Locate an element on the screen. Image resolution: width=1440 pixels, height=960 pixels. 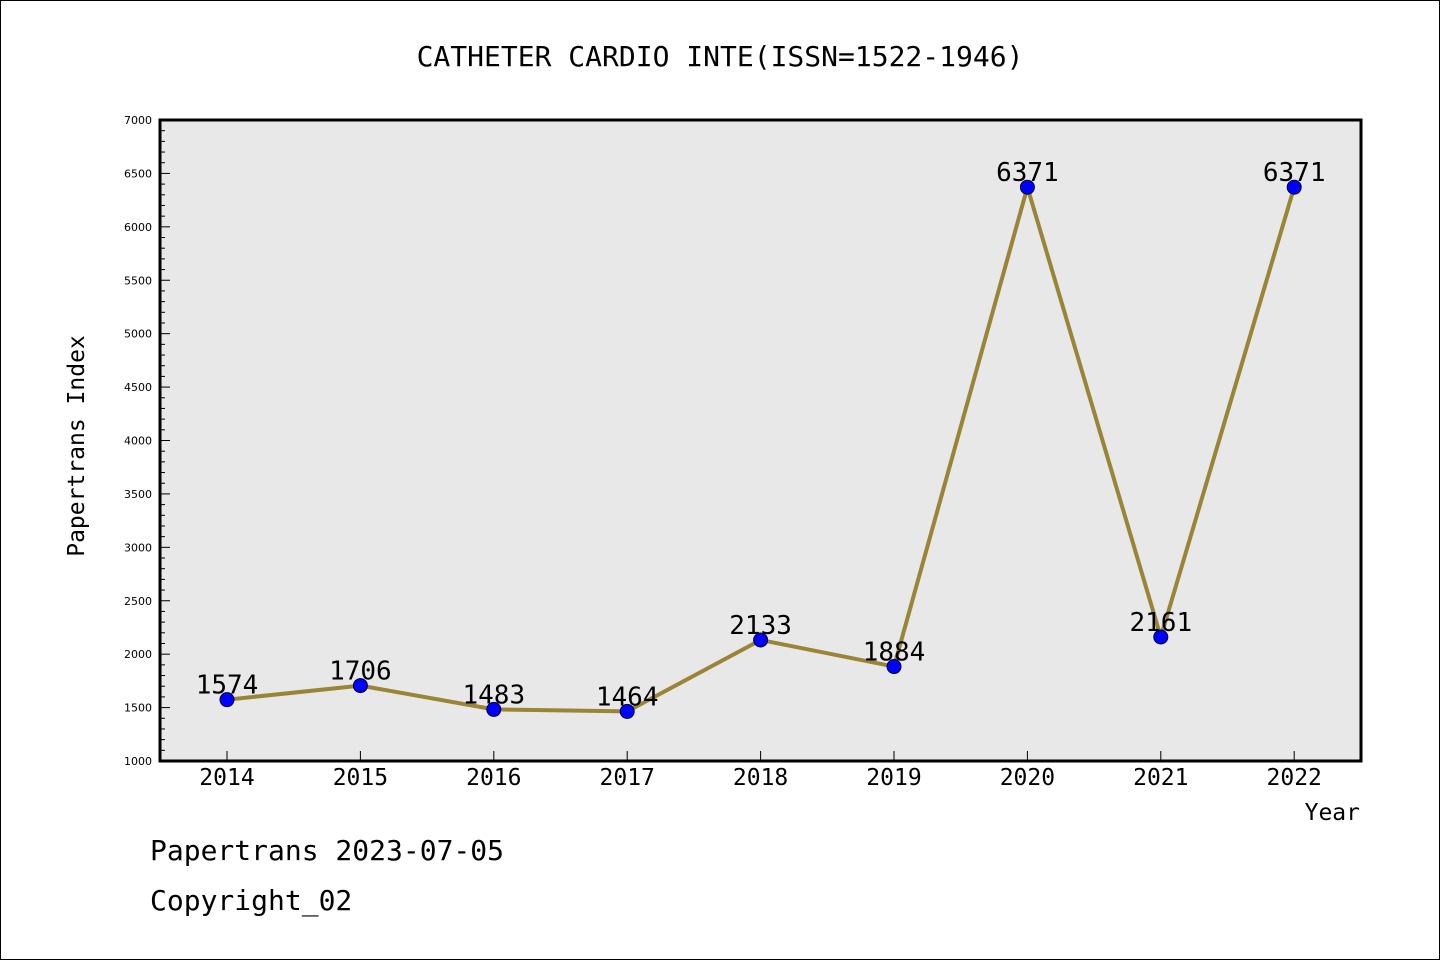
data-label: 1464 is located at coordinates (627, 697).